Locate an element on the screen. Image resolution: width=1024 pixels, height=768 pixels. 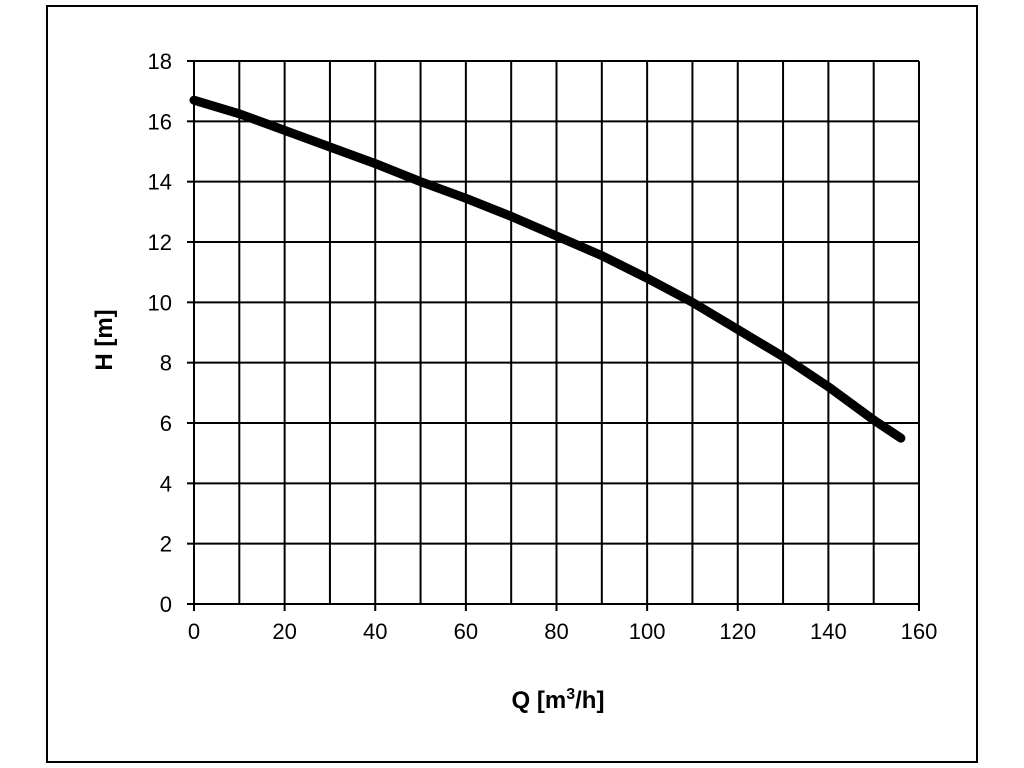
x-tick-label: 100 is located at coordinates (647, 631).